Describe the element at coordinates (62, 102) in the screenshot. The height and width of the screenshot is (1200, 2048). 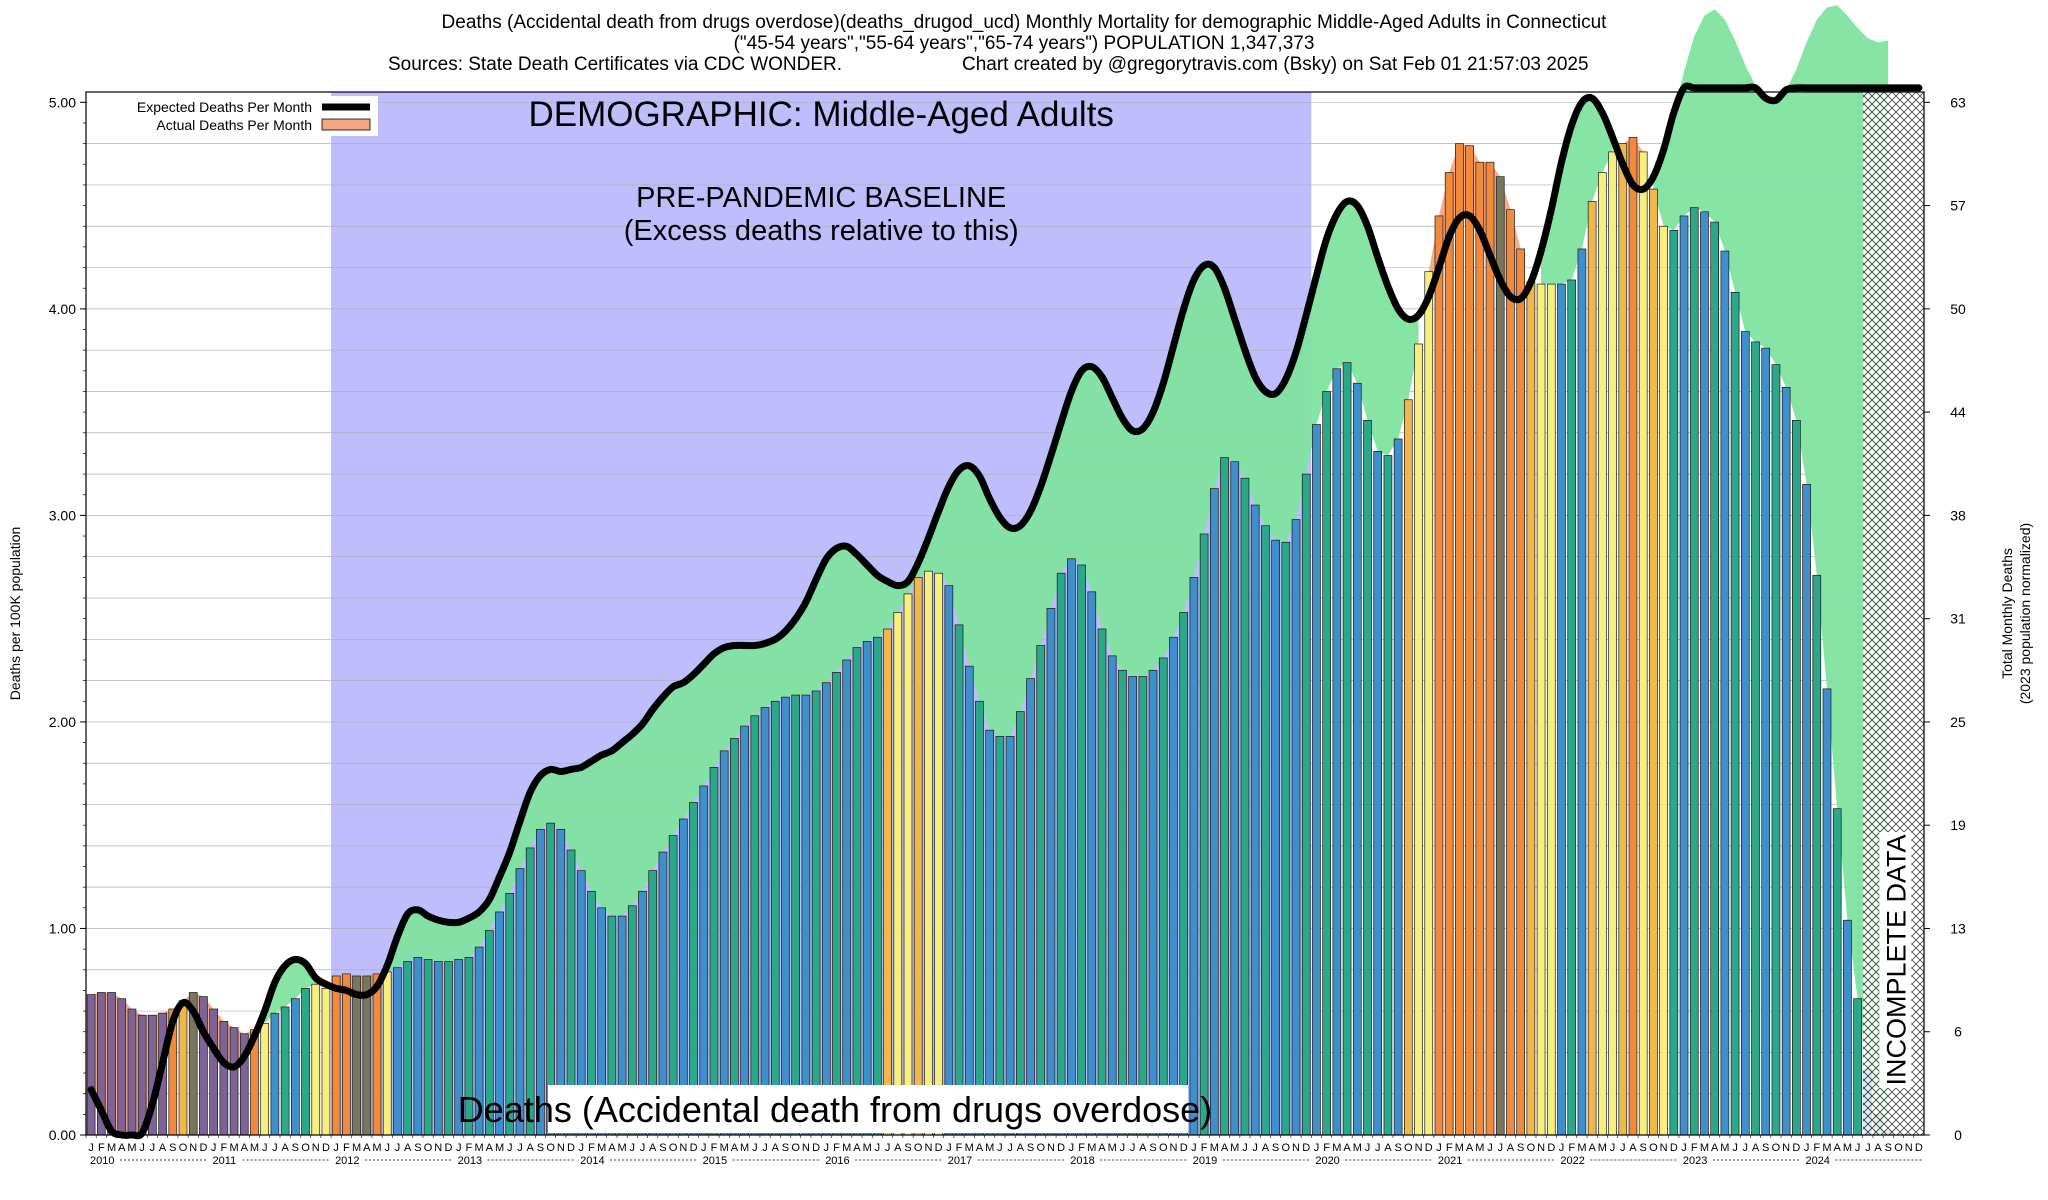
I see `y-tick-label: 5.00` at that location.